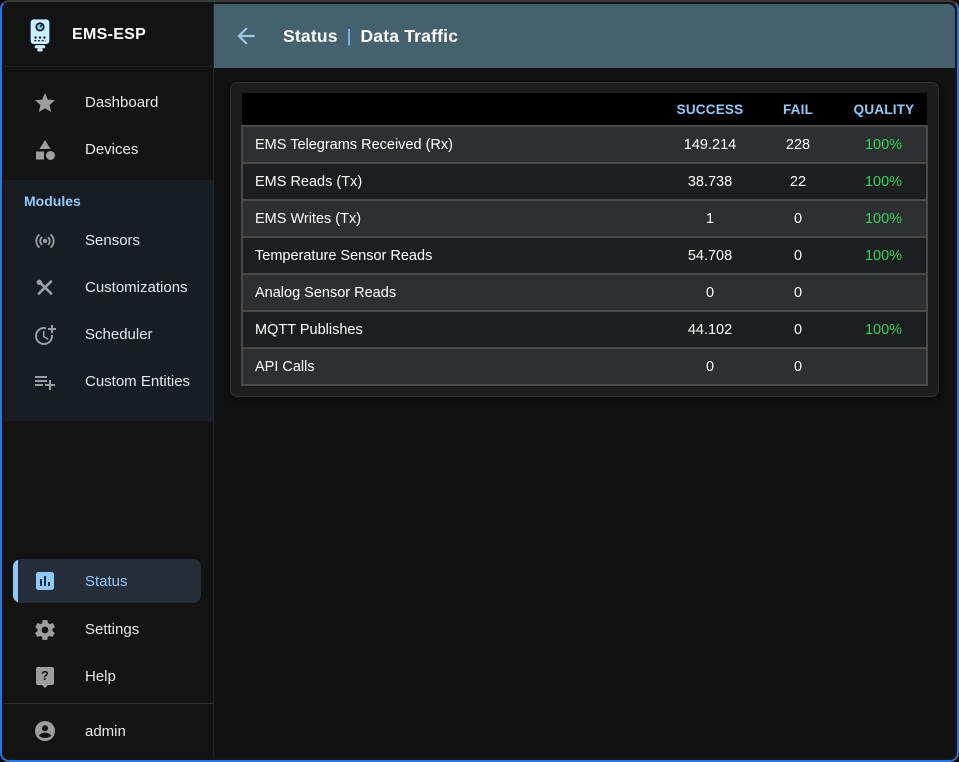 Image resolution: width=959 pixels, height=762 pixels. What do you see at coordinates (308, 218) in the screenshot?
I see `metric-name: EMS Writes (Tx)` at bounding box center [308, 218].